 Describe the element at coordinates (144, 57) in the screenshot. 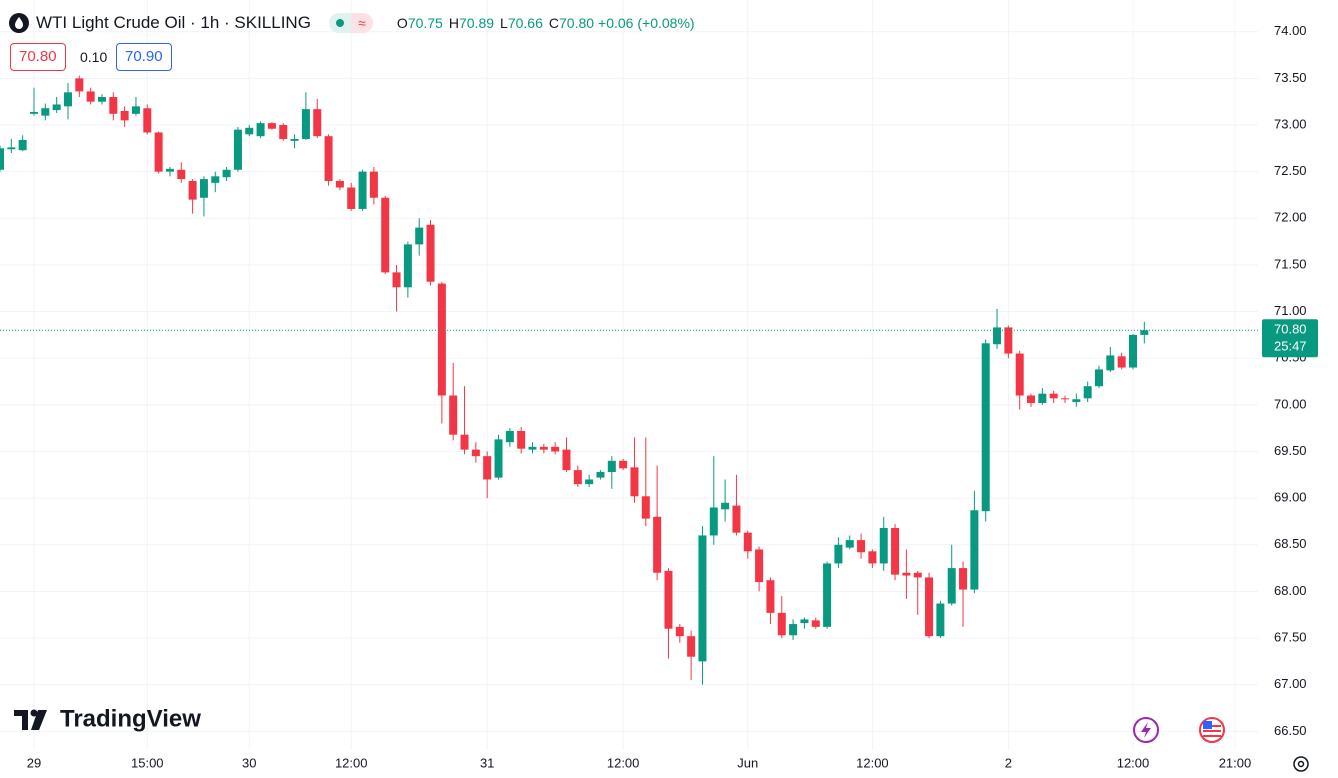

I see `buy-button: 70.90` at that location.